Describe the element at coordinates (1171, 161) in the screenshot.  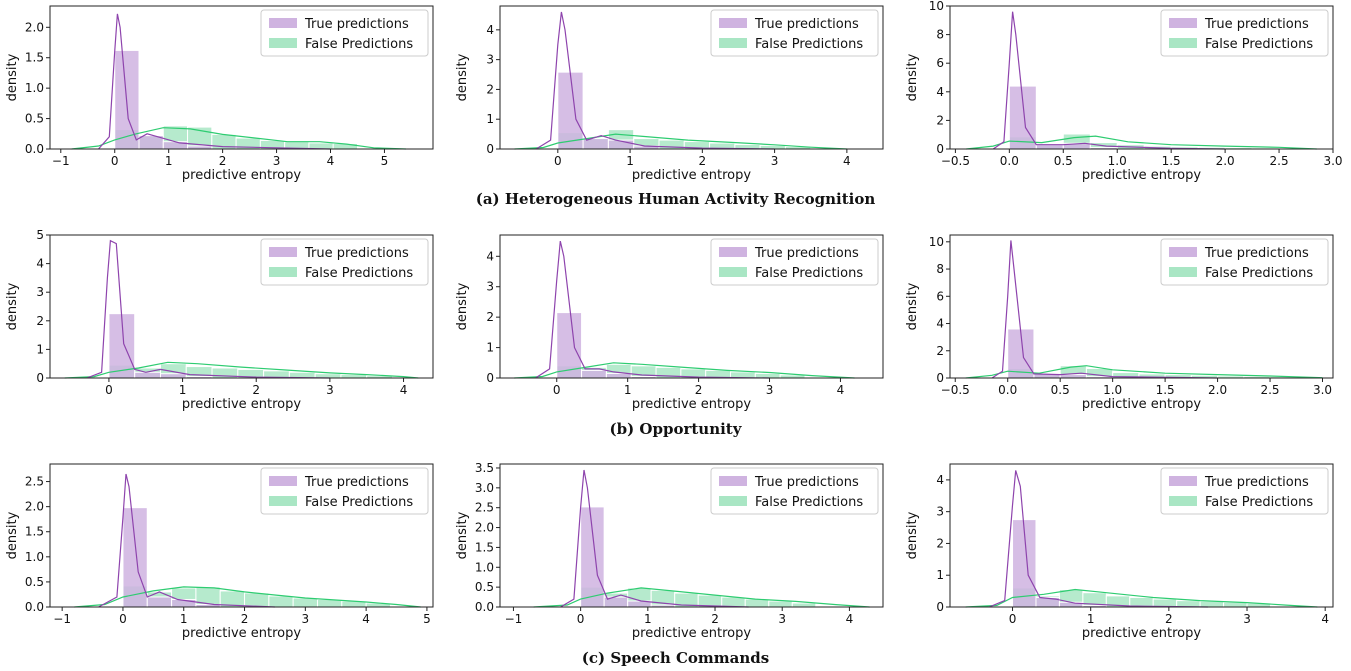
I see `x-tick-label: 1.5` at that location.